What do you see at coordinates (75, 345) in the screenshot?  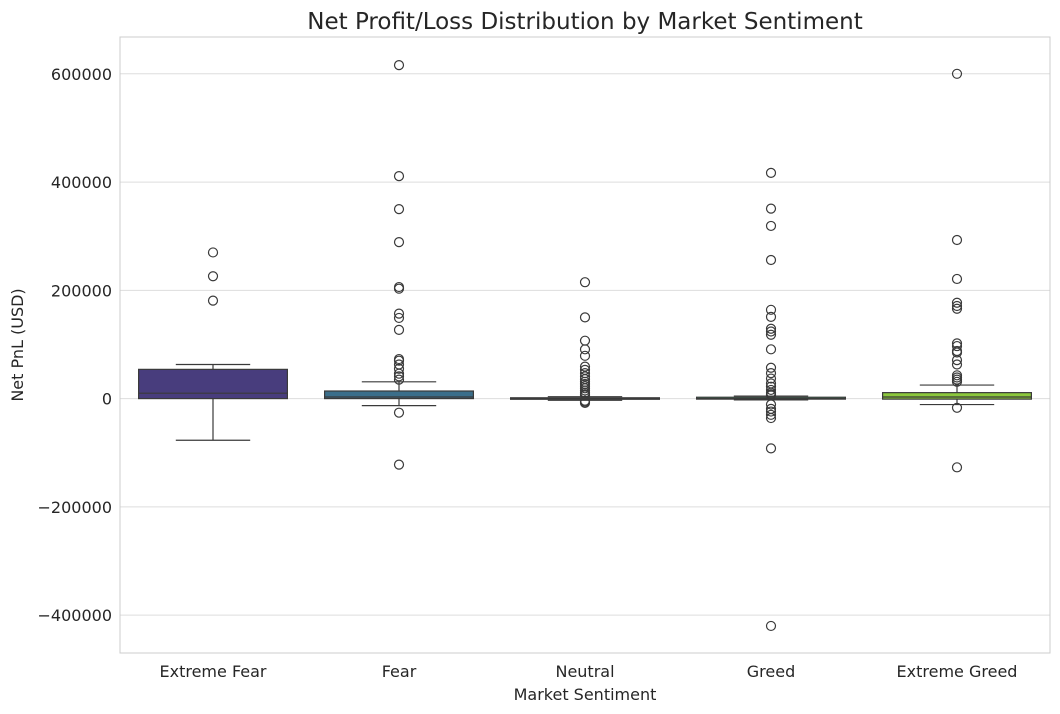 I see `y-axis-ticks: 600000 400000 200000 0 −200000 −400000` at bounding box center [75, 345].